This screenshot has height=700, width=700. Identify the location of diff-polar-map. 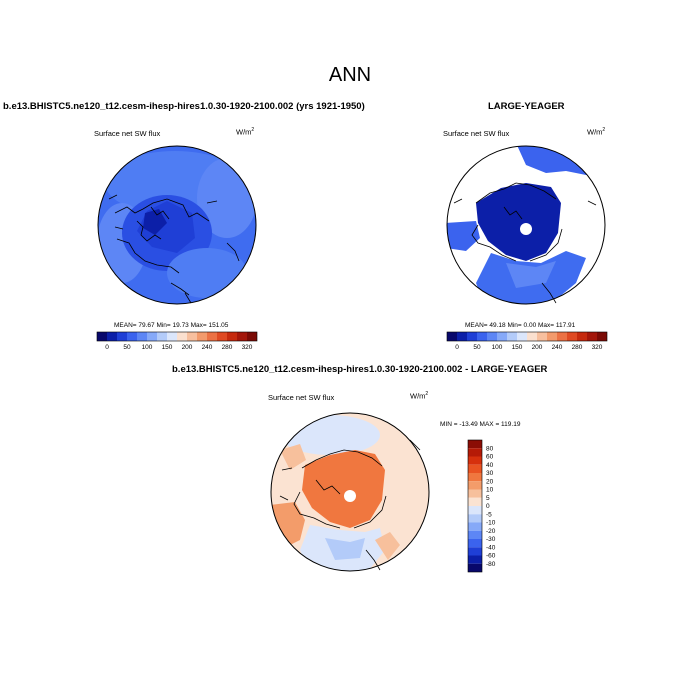
(350, 492).